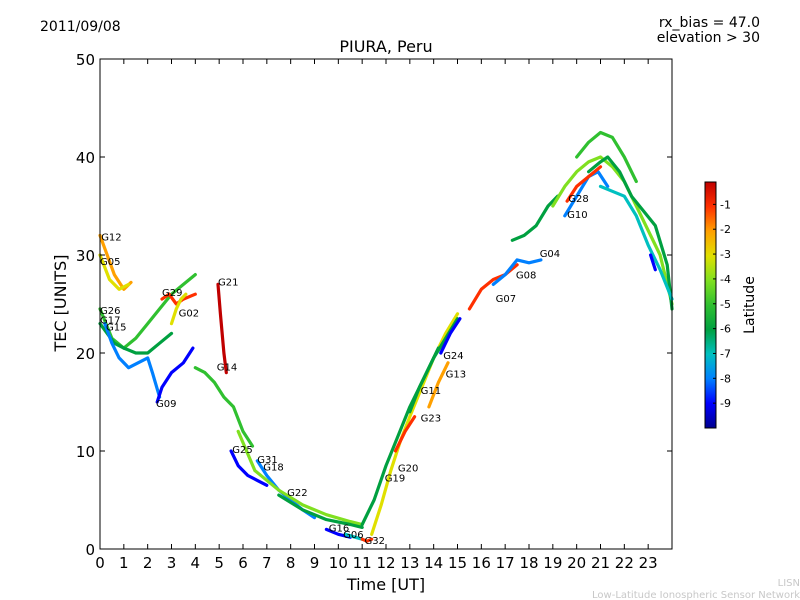 The image size is (800, 600). I want to click on track-trk-c, so click(630, 233).